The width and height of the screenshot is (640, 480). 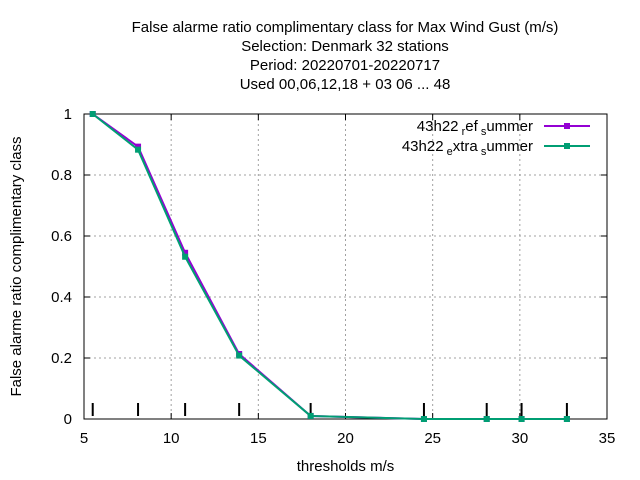 What do you see at coordinates (16, 266) in the screenshot?
I see `y-axis-label: False alarme ratio complimentary class` at bounding box center [16, 266].